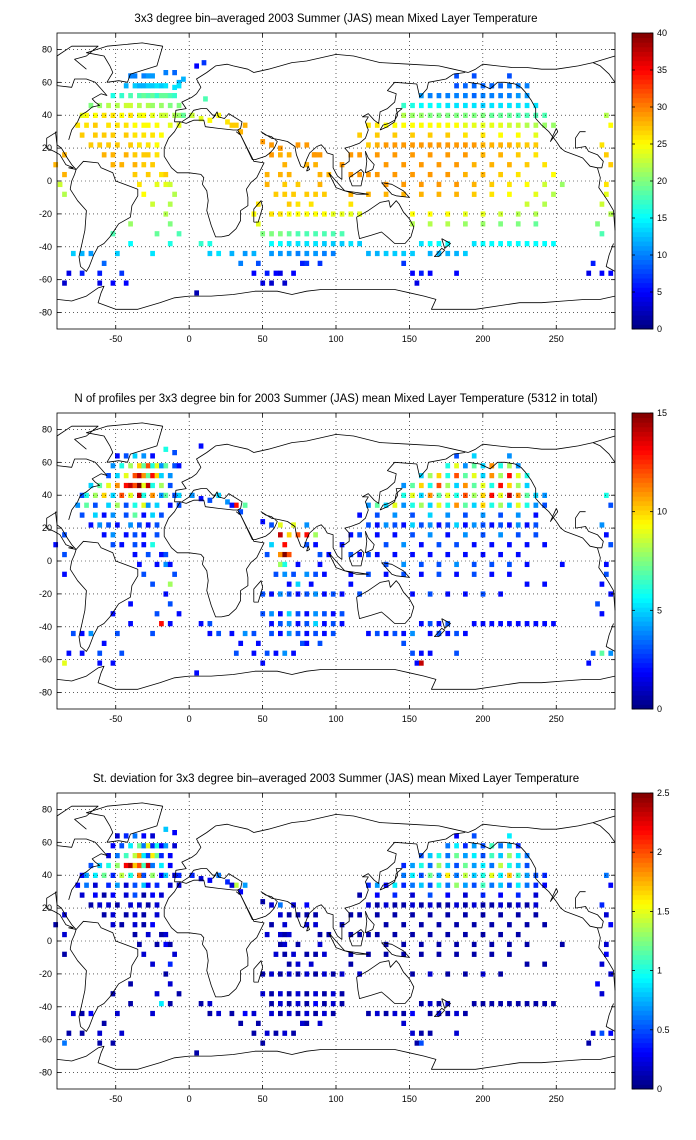  What do you see at coordinates (662, 255) in the screenshot?
I see `colorbar-tick-label: 10` at bounding box center [662, 255].